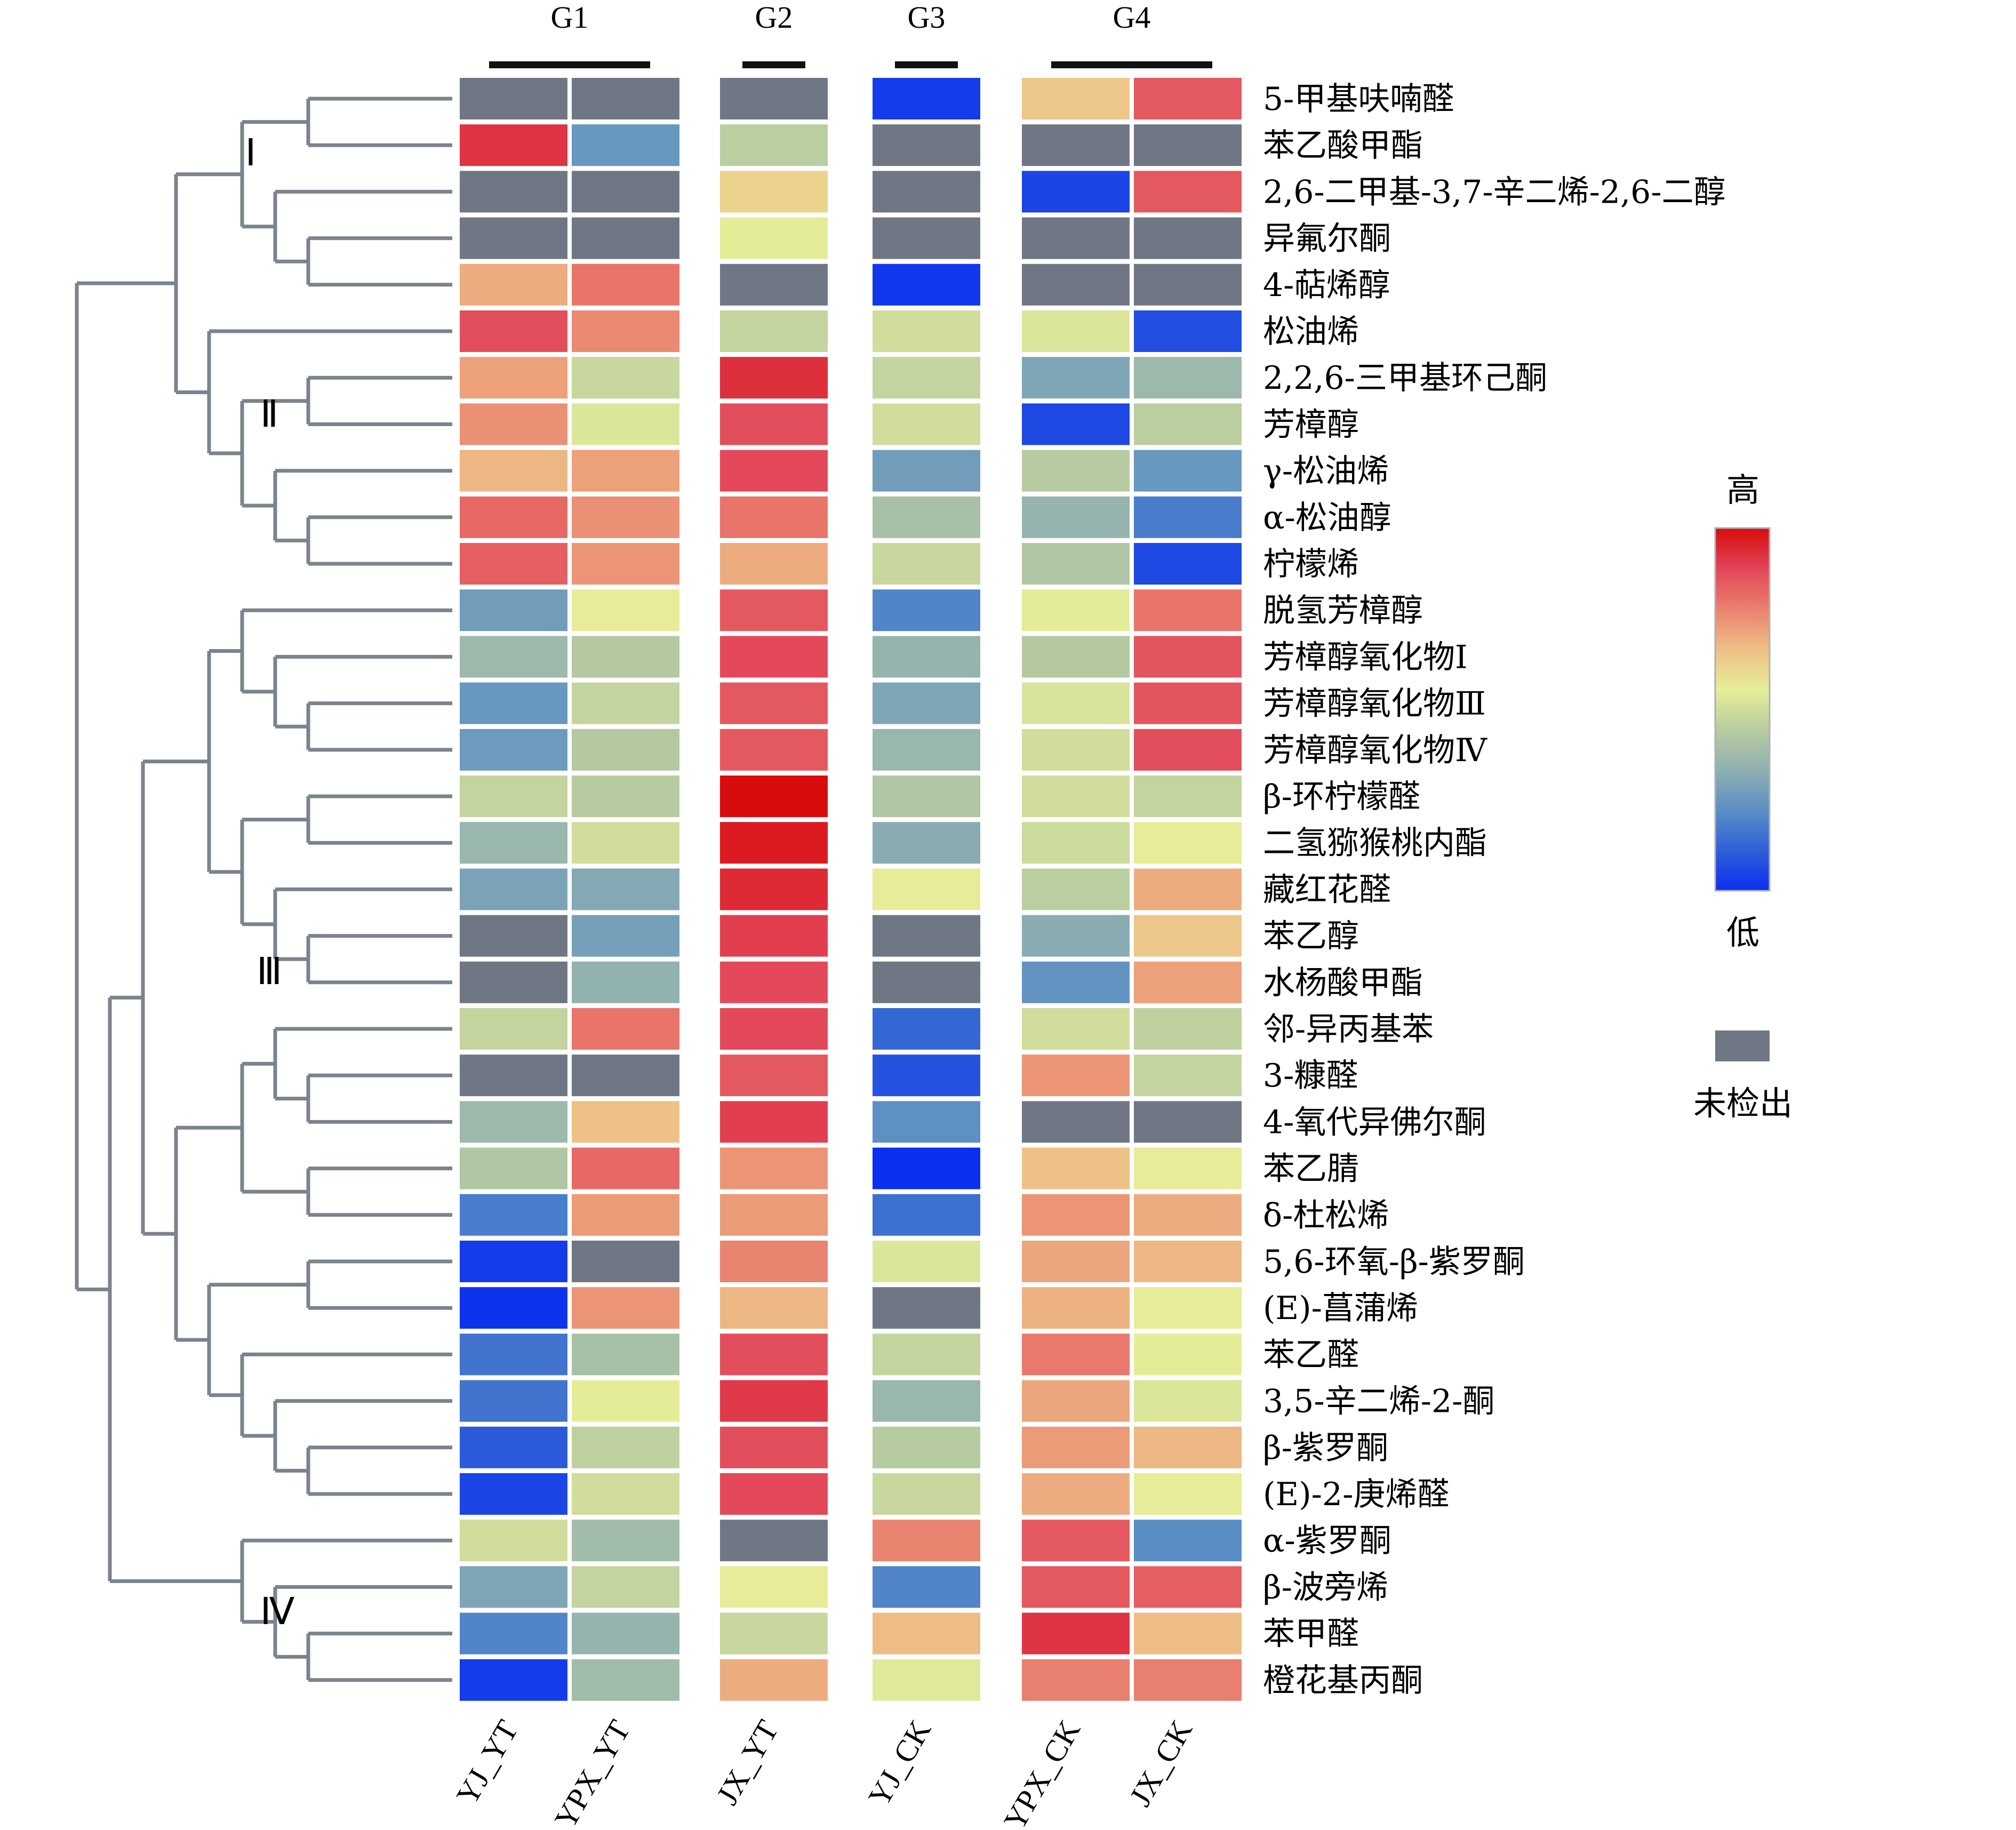 The image size is (2016, 1830). Describe the element at coordinates (1325, 1587) in the screenshot. I see `row-label: β-波旁烯` at that location.